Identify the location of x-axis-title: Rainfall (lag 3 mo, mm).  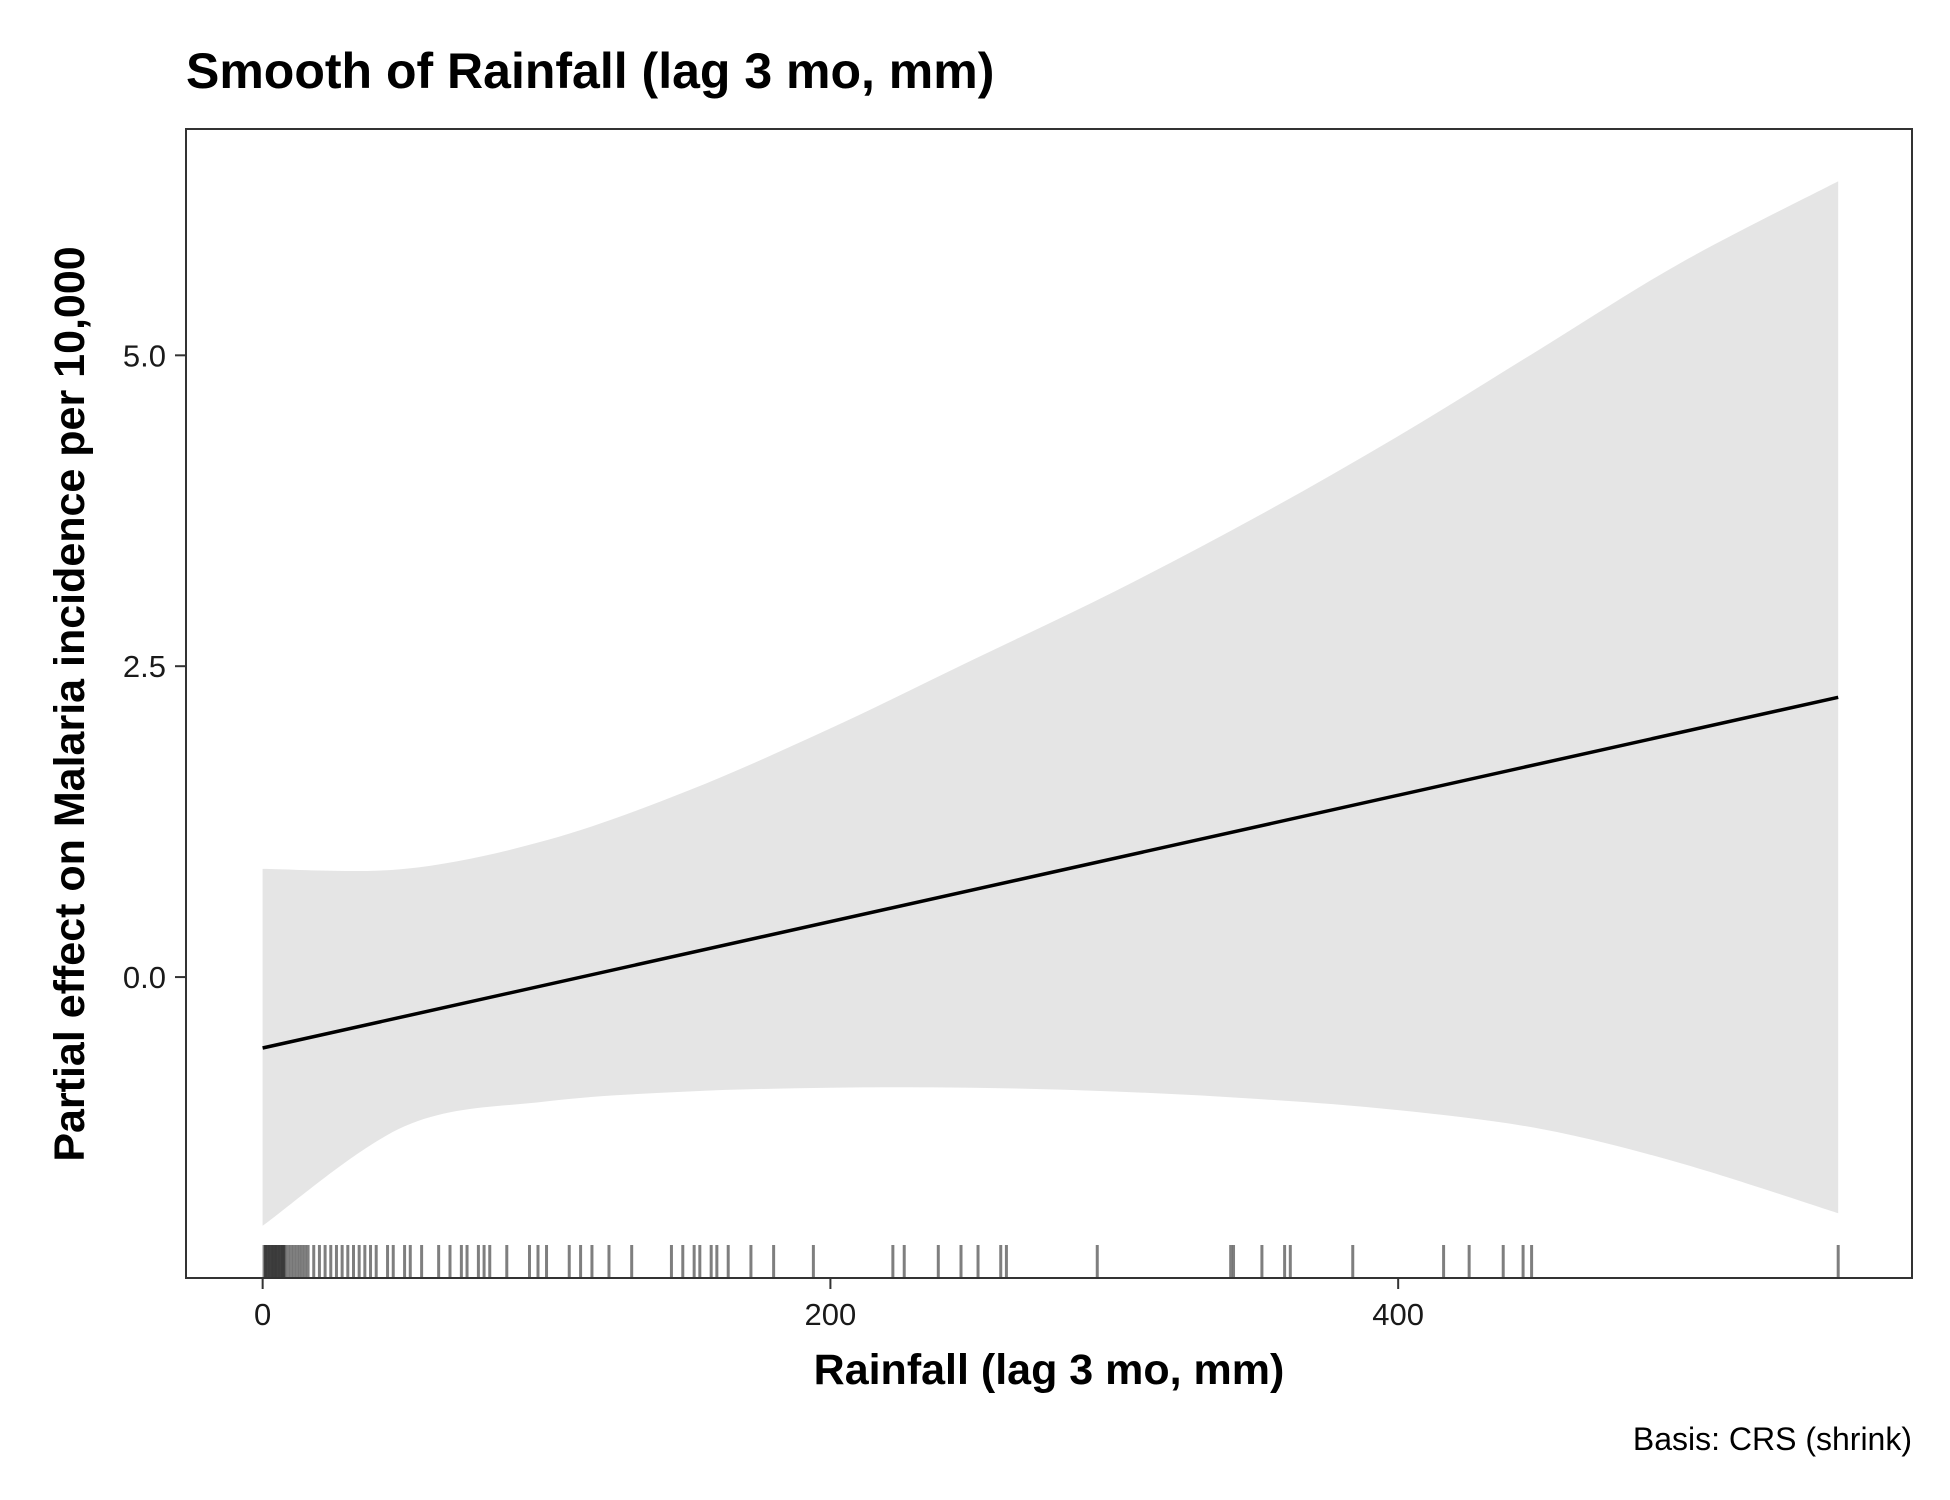
(1049, 1370).